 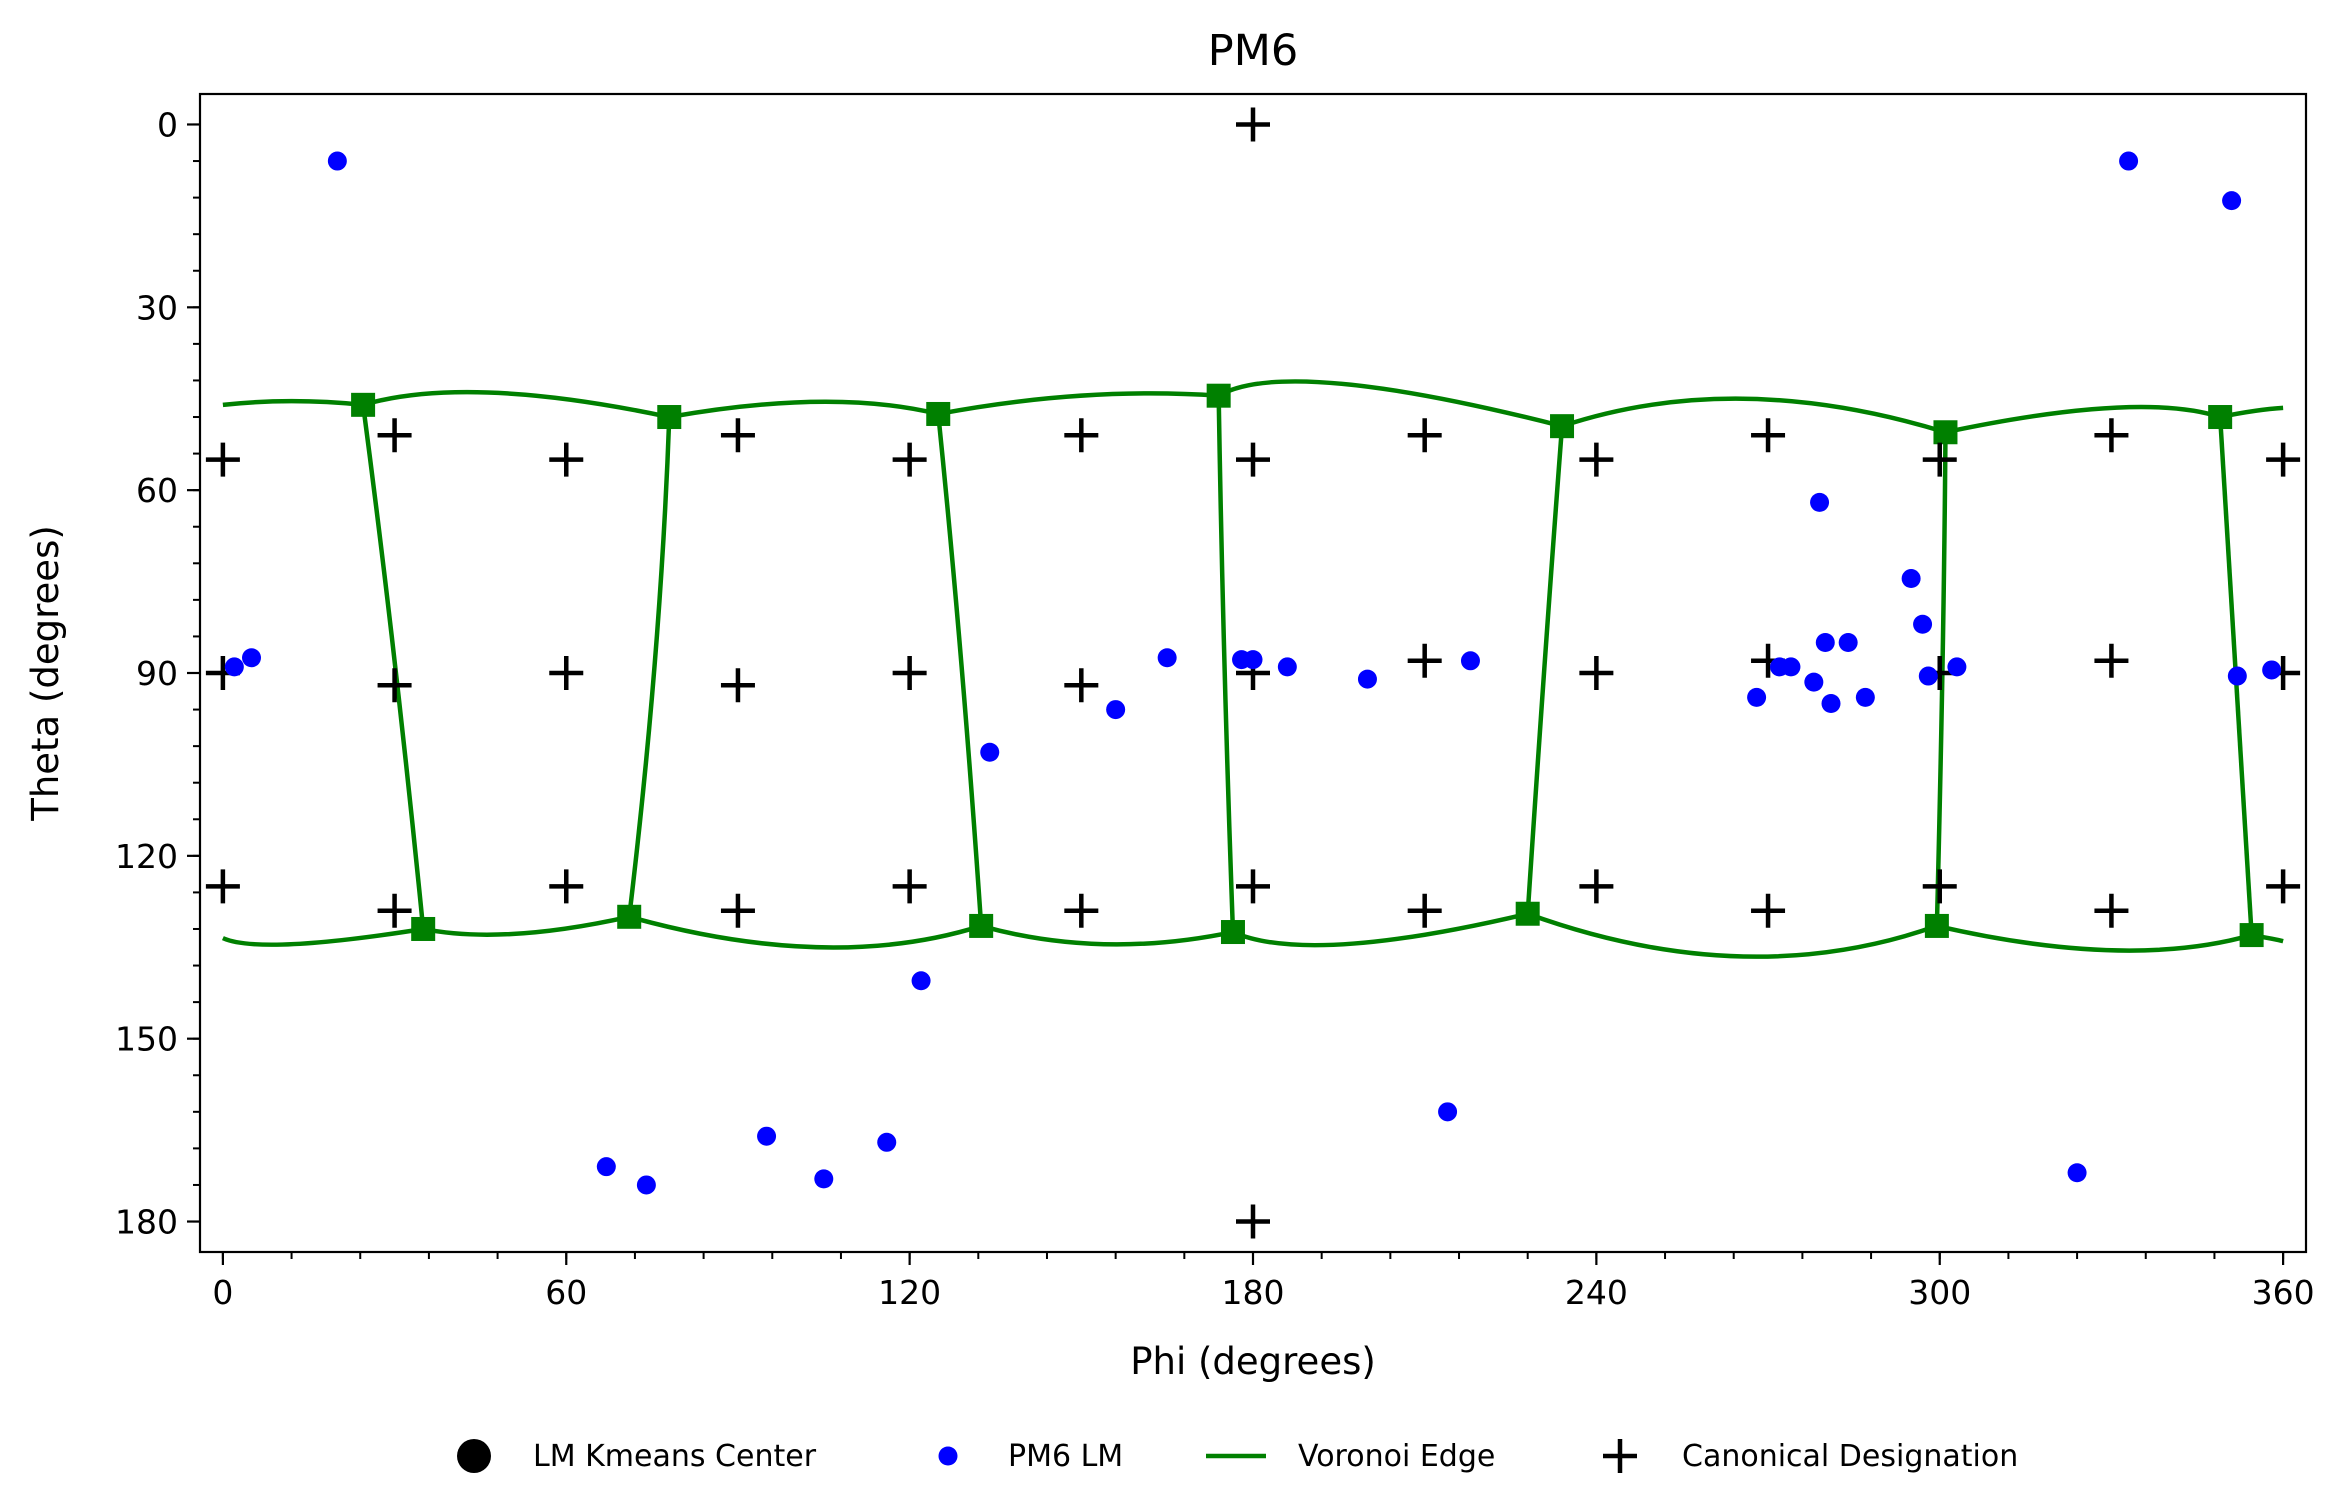 What do you see at coordinates (1396, 1456) in the screenshot?
I see `legend-label: Voronoi Edge` at bounding box center [1396, 1456].